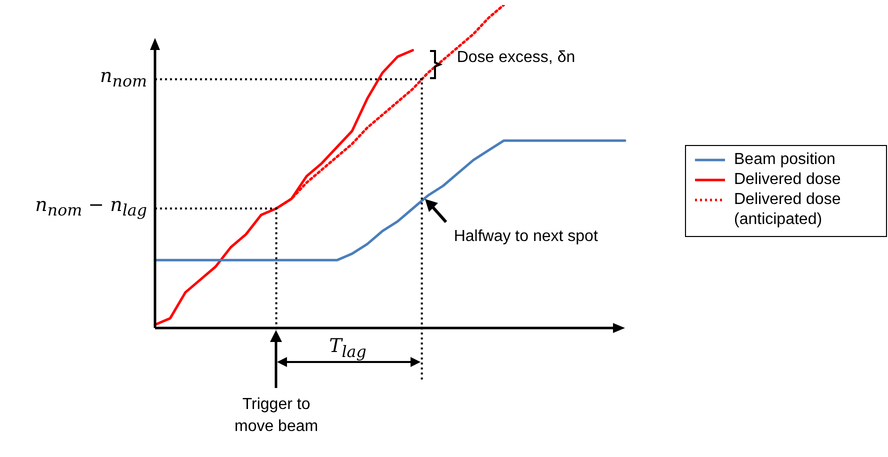 Image resolution: width=888 pixels, height=457 pixels. Describe the element at coordinates (787, 180) in the screenshot. I see `legend-label: Delivered dose` at that location.